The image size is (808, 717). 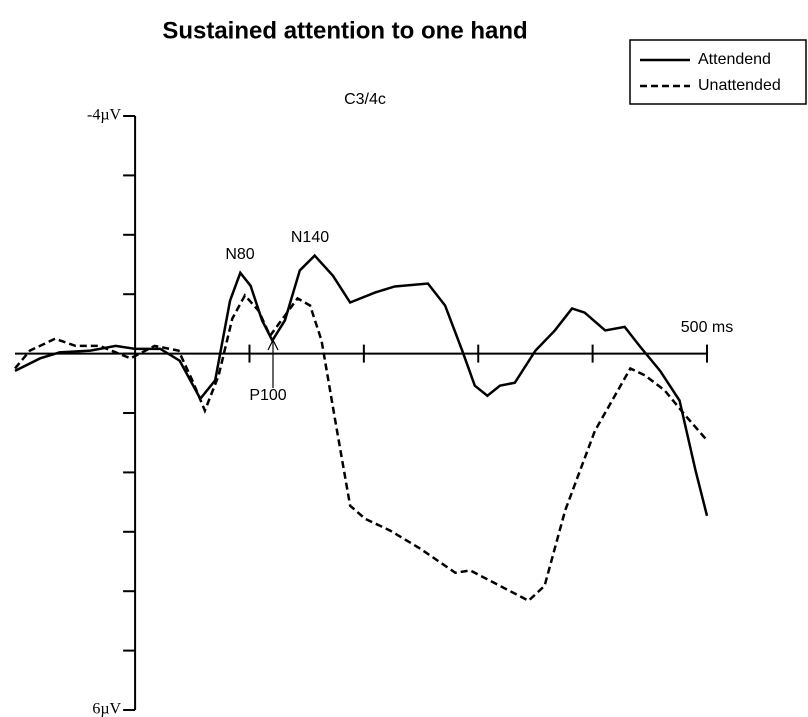 I want to click on annotation: P100, so click(x=267, y=395).